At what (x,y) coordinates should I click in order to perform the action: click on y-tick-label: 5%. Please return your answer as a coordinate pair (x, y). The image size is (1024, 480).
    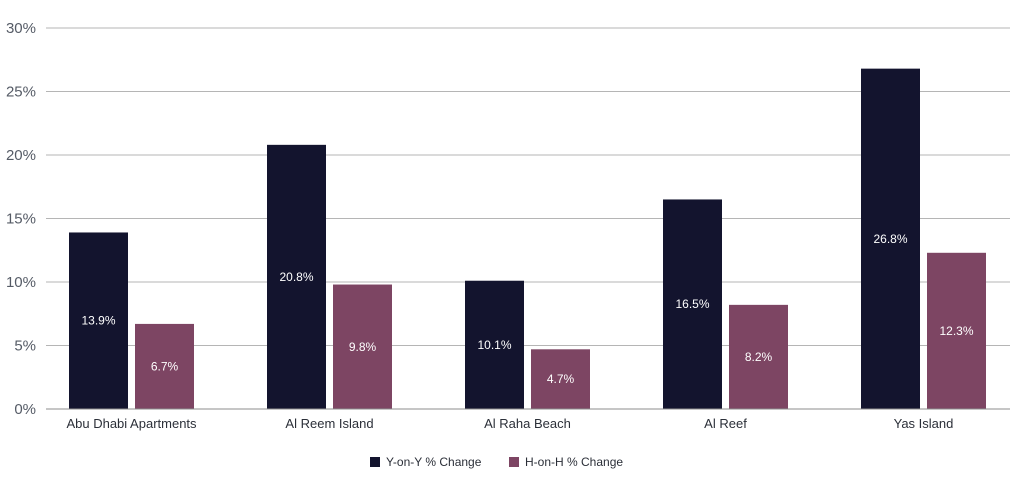
    Looking at the image, I should click on (25, 346).